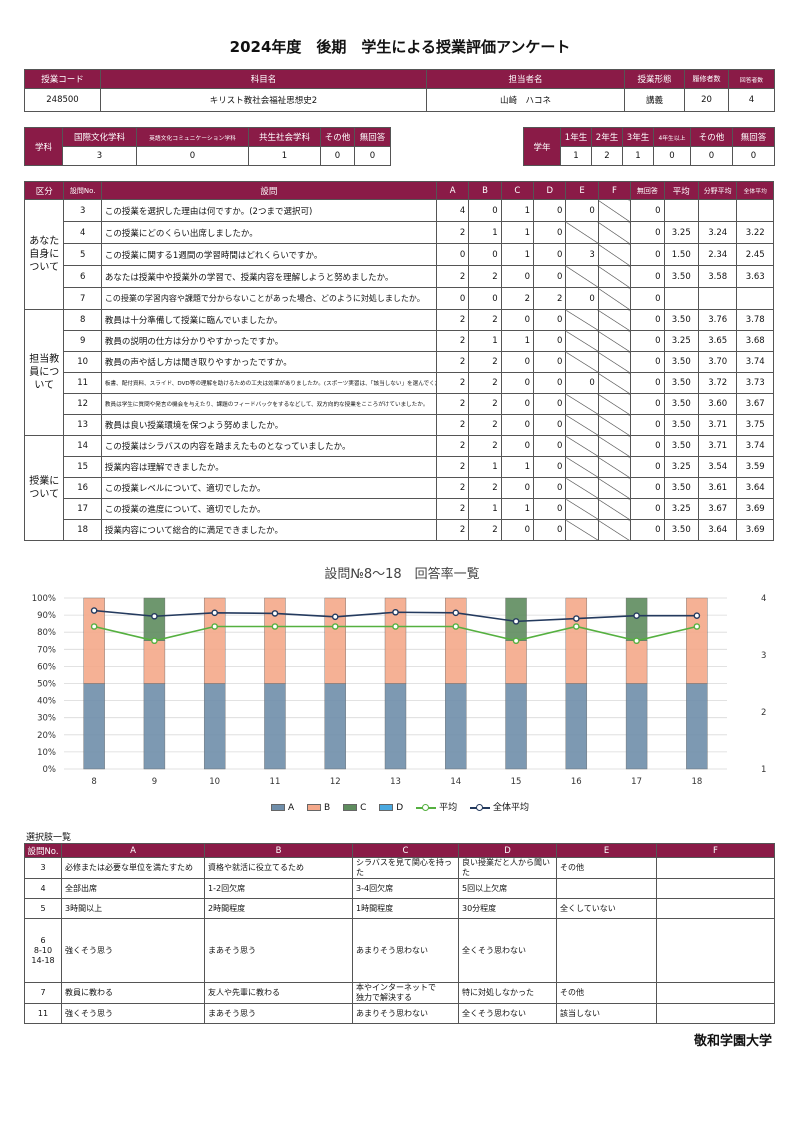 This screenshot has width=800, height=1131. What do you see at coordinates (755, 530) in the screenshot?
I see `overall-average: 3.69` at bounding box center [755, 530].